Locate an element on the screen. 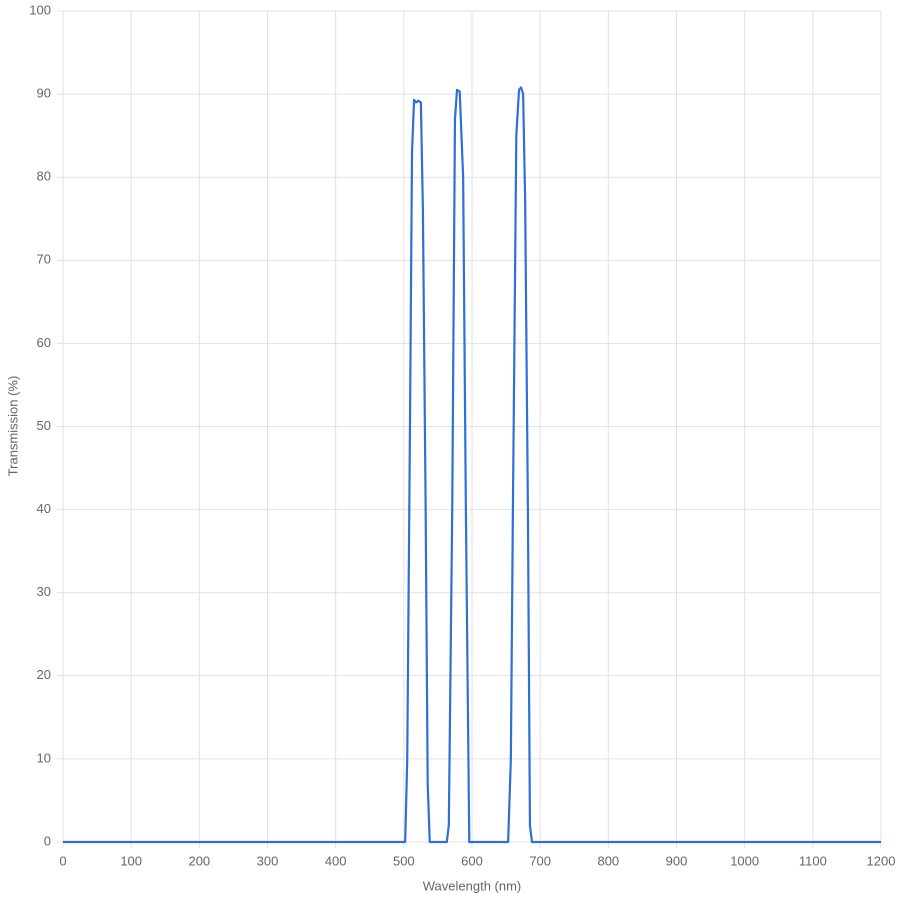 The width and height of the screenshot is (900, 900). x-tick-label: 1100 is located at coordinates (813, 860).